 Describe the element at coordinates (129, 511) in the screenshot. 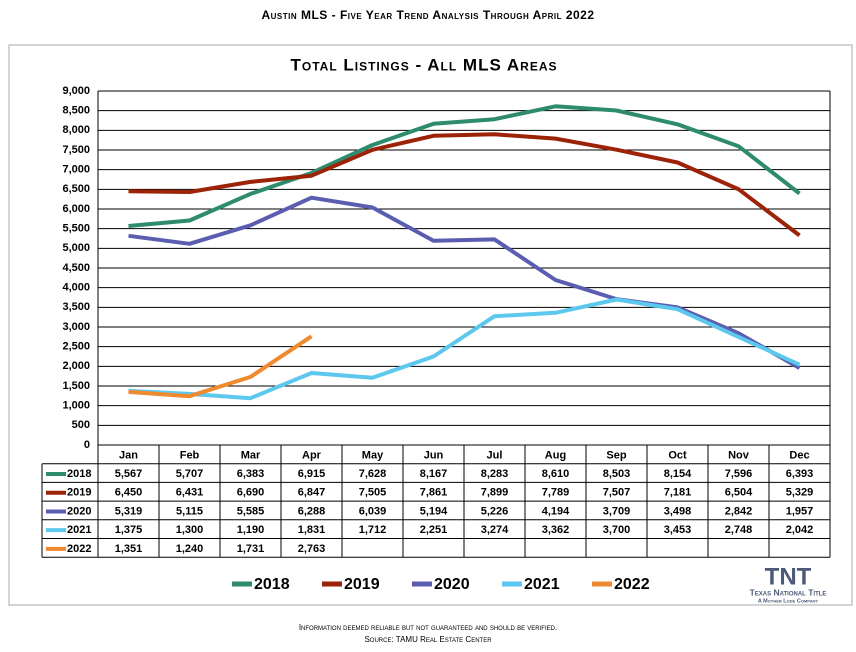

I see `table-cell: 5,319` at that location.